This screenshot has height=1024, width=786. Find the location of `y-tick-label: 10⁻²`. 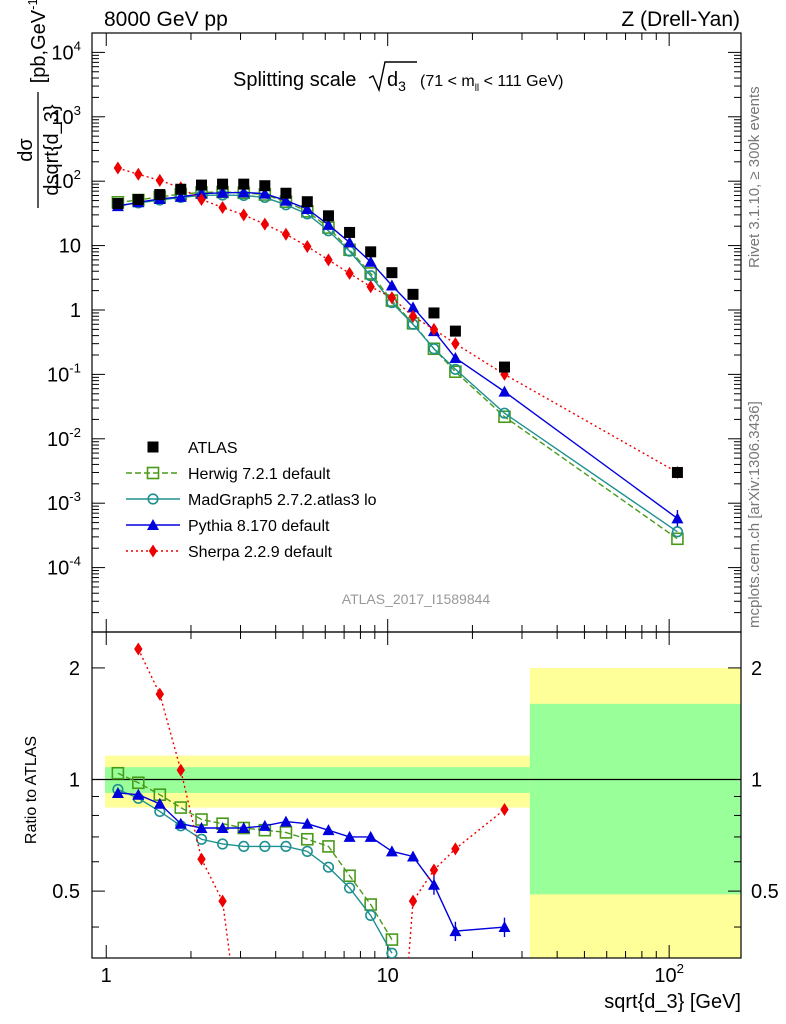

y-tick-label: 10⁻² is located at coordinates (64, 438).